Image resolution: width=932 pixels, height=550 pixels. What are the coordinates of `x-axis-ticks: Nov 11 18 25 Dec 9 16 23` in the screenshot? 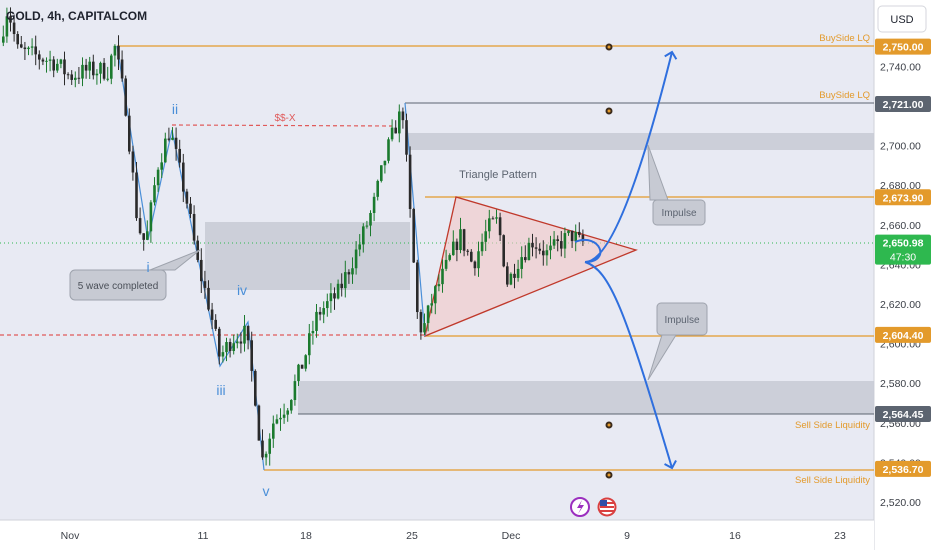 It's located at (453, 536).